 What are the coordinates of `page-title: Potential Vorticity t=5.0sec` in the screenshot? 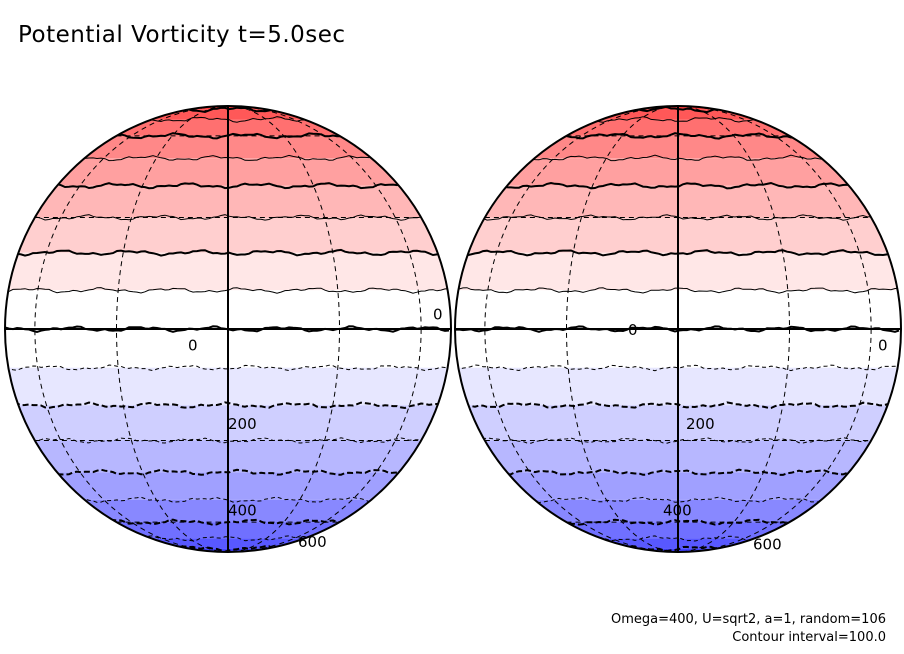 It's located at (182, 35).